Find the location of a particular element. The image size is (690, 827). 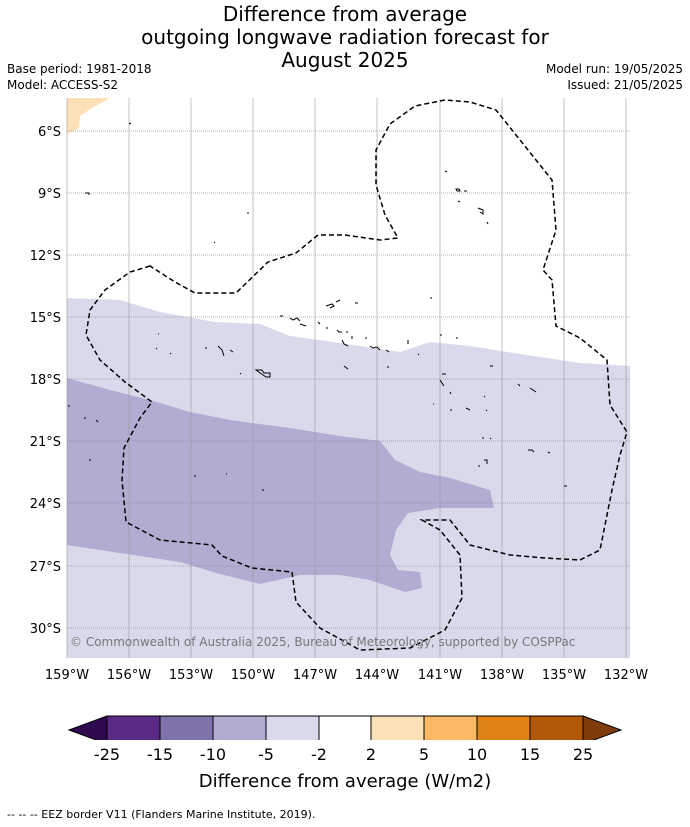

lon-label: 144°W is located at coordinates (377, 675).